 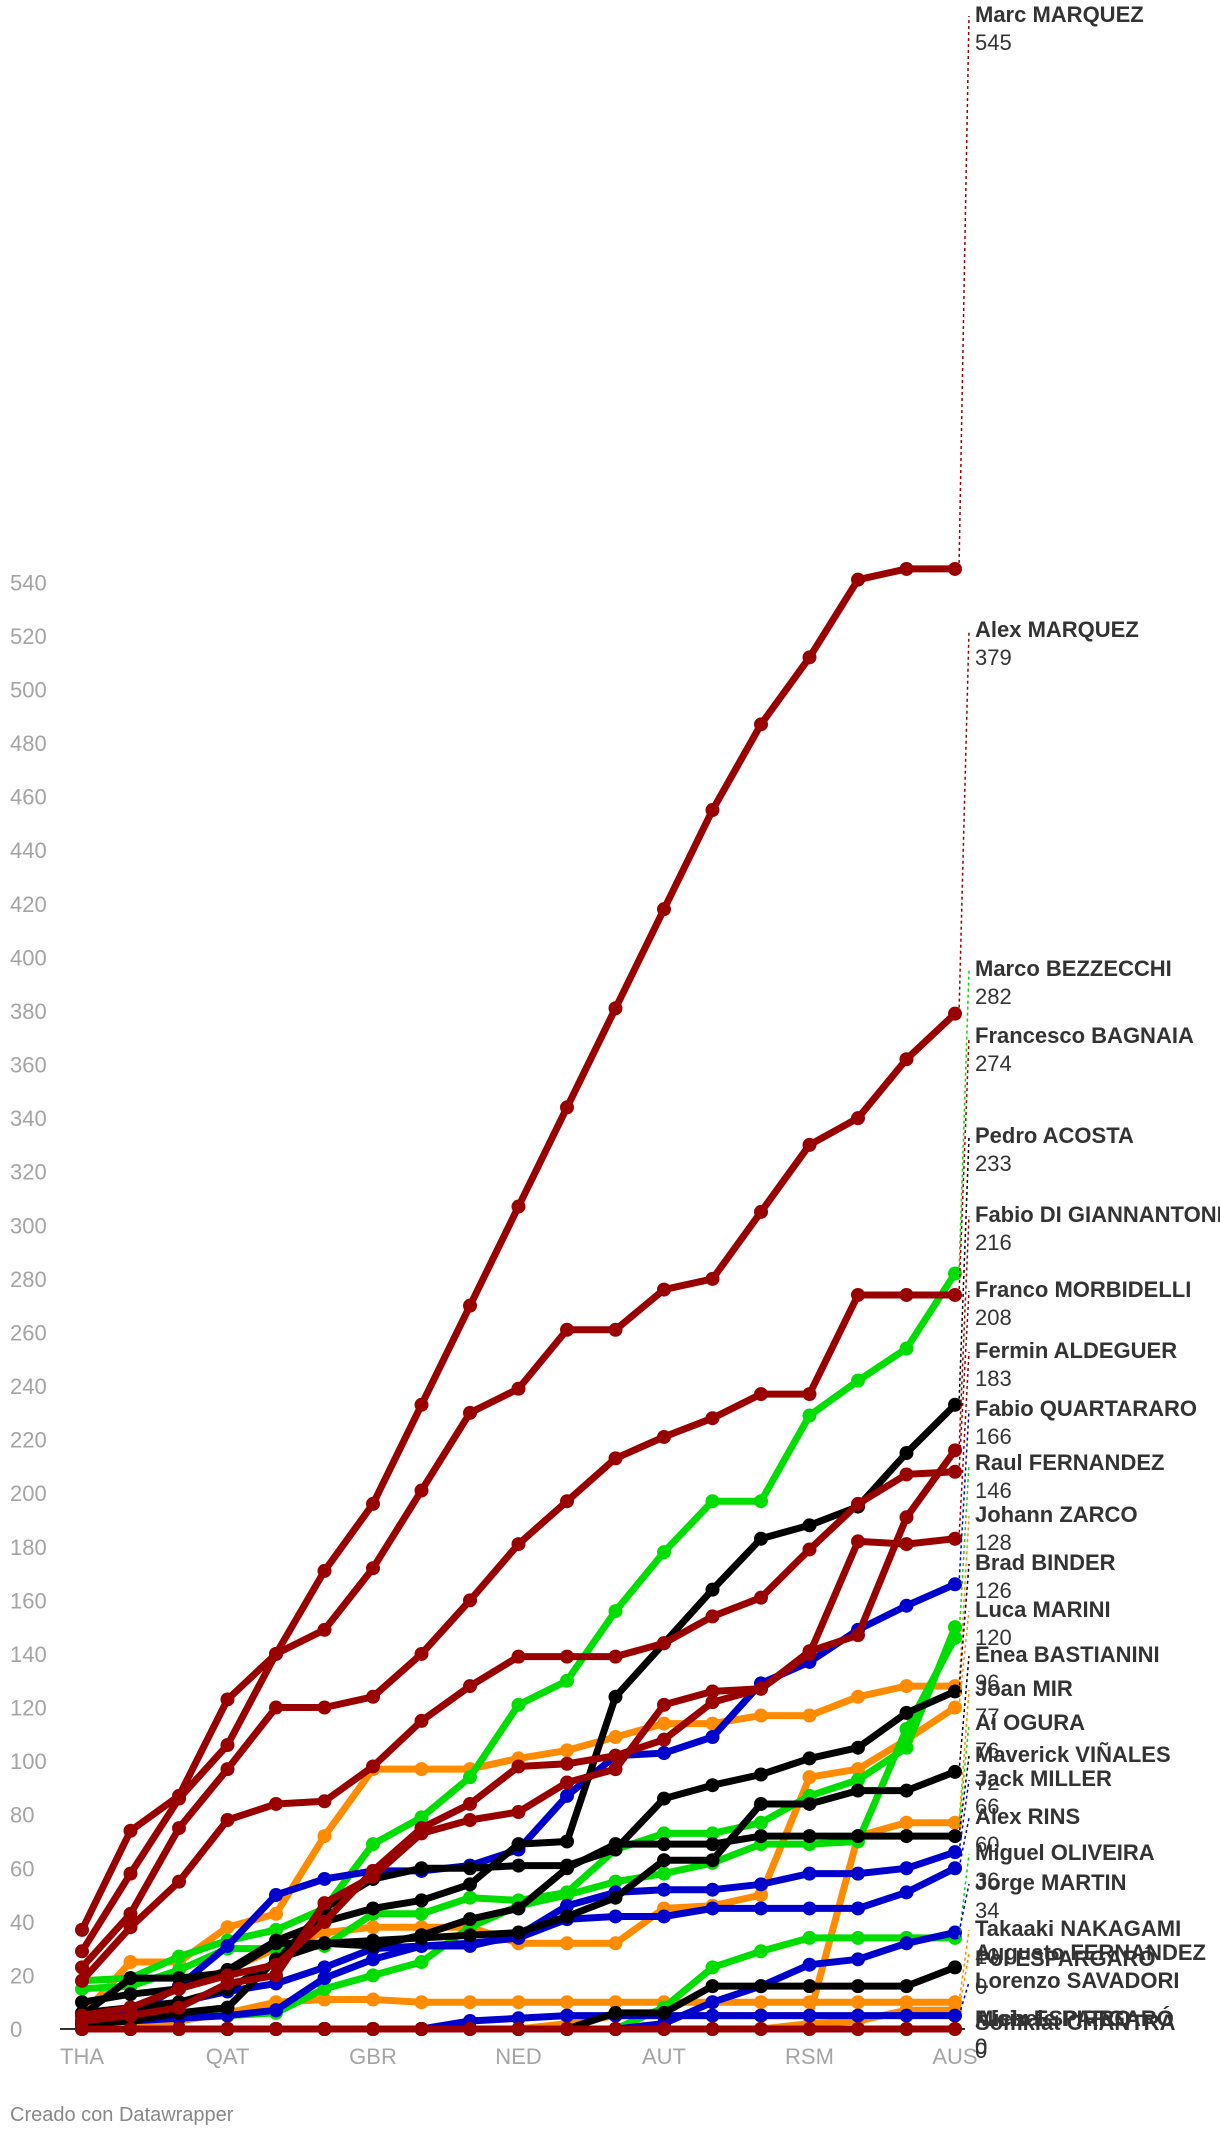 I want to click on line-end-label: Fabio DI GIANNANTONIO 216, so click(x=1089, y=1326).